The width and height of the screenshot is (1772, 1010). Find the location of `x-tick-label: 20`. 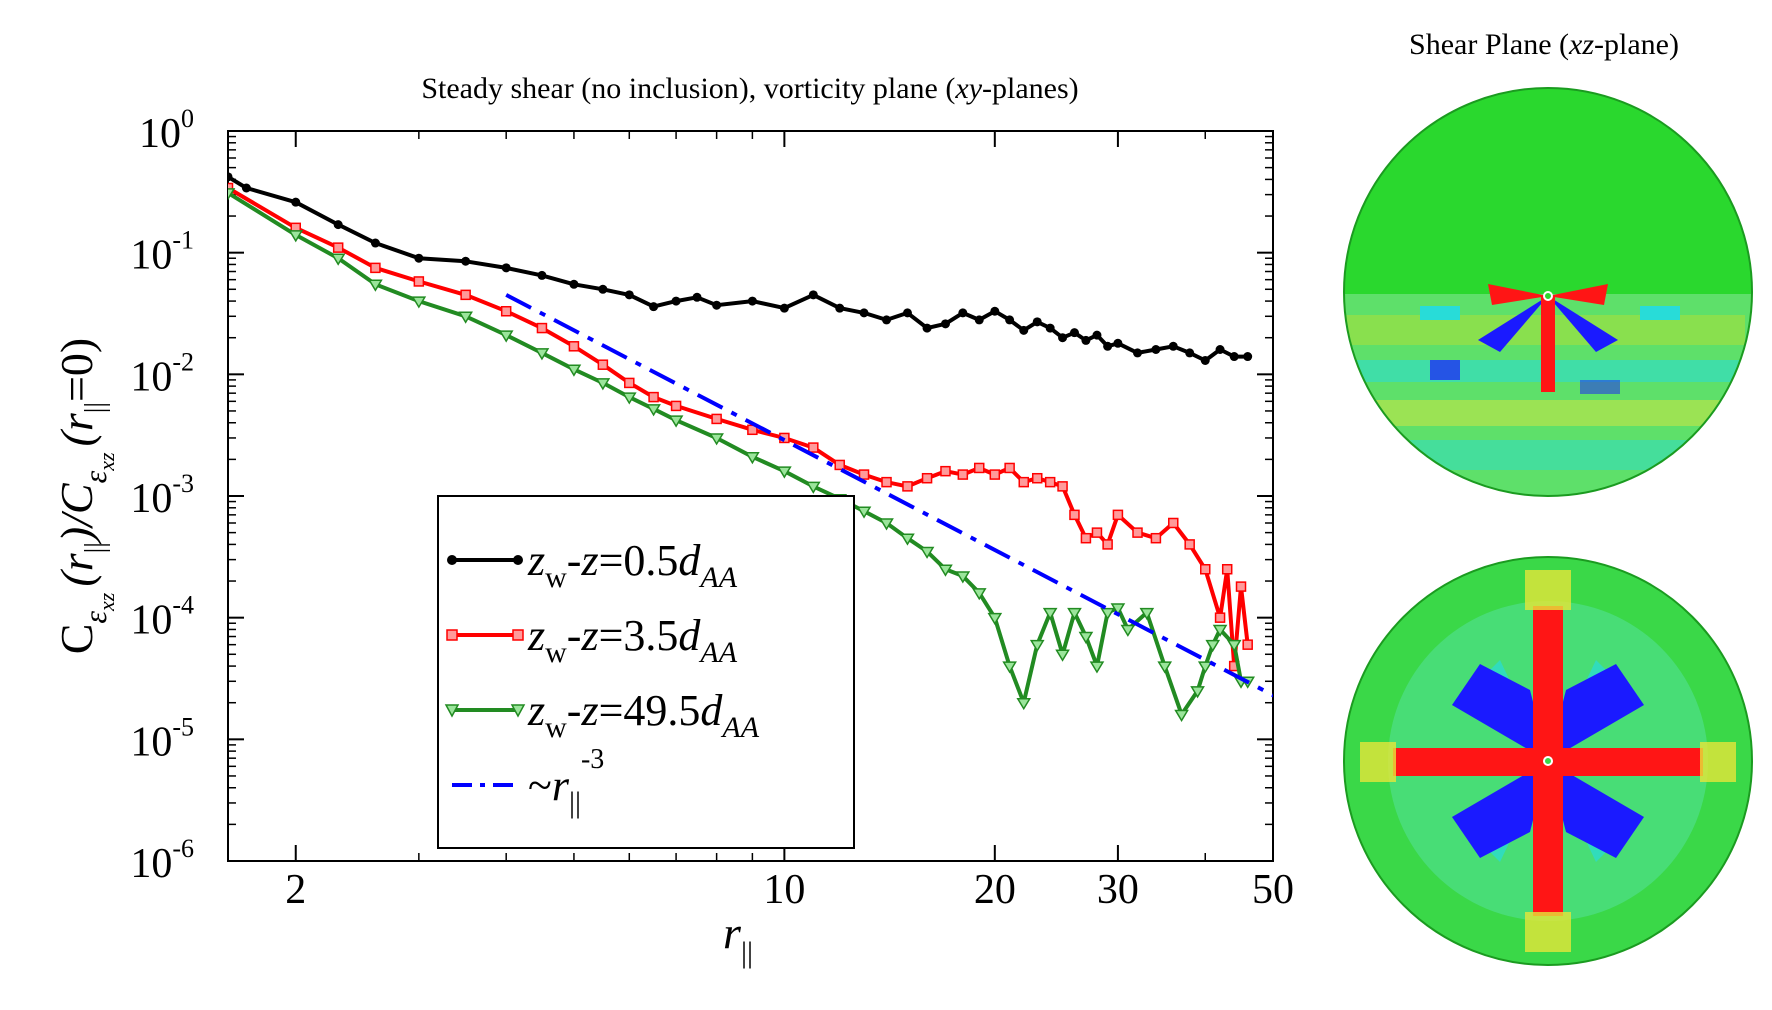

x-tick-label: 20 is located at coordinates (995, 890).